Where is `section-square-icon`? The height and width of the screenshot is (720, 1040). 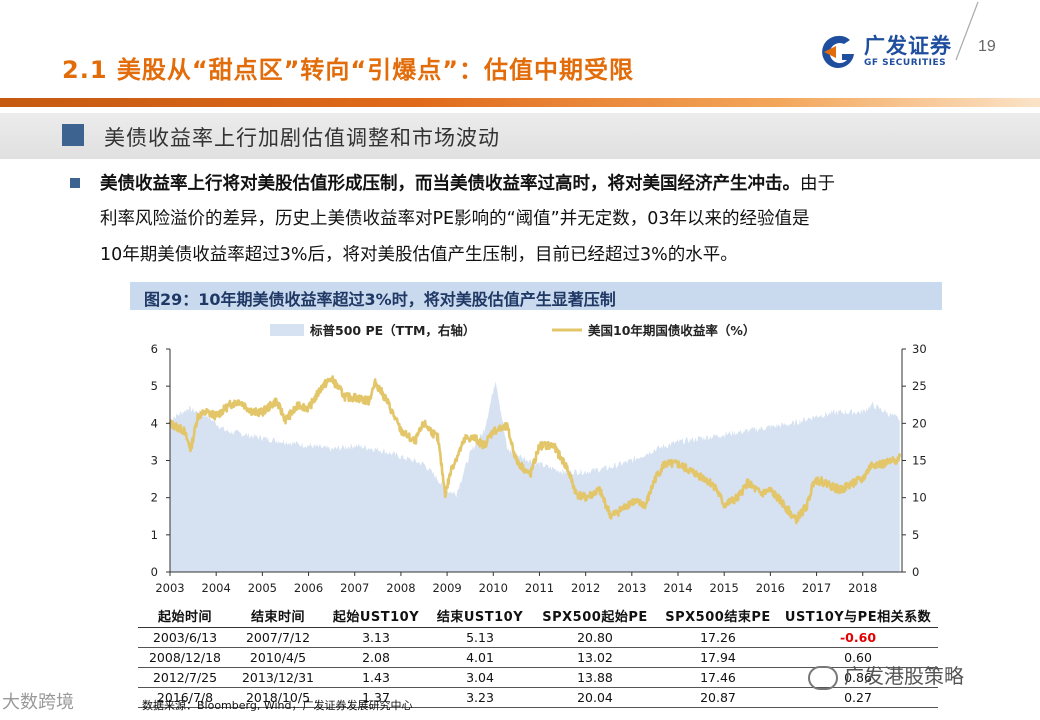 section-square-icon is located at coordinates (73, 135).